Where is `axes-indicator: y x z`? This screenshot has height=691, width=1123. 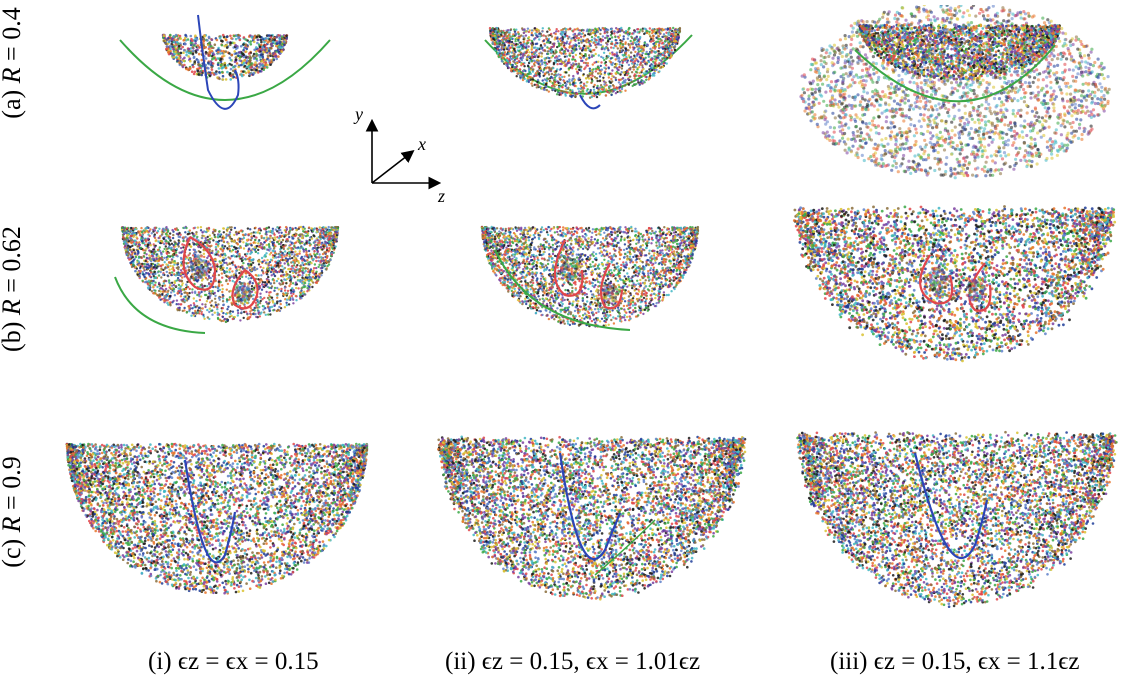
axes-indicator: y x z is located at coordinates (399, 154).